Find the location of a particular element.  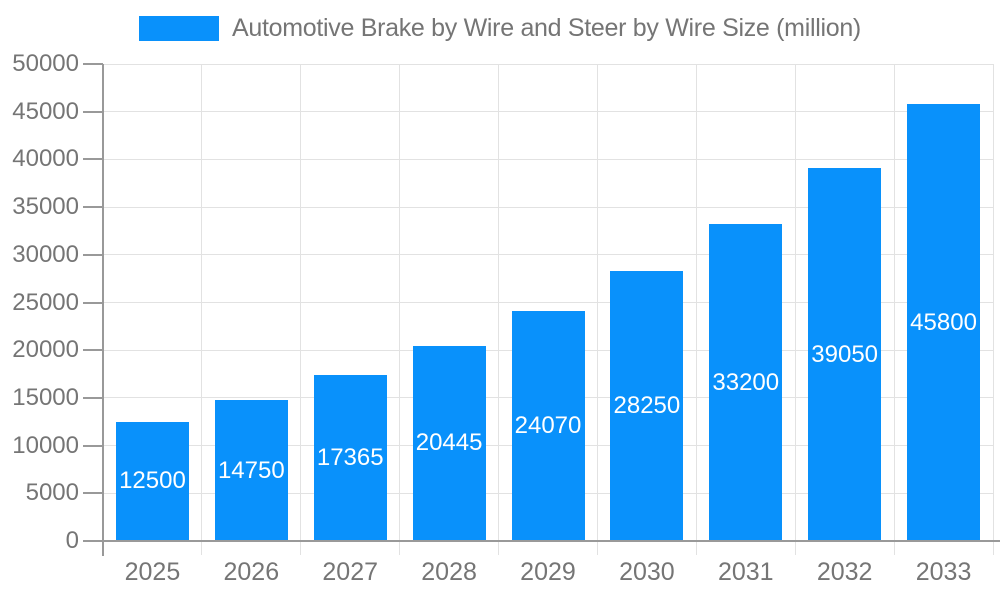

y-axis-tick-label: 35000 is located at coordinates (45, 207).